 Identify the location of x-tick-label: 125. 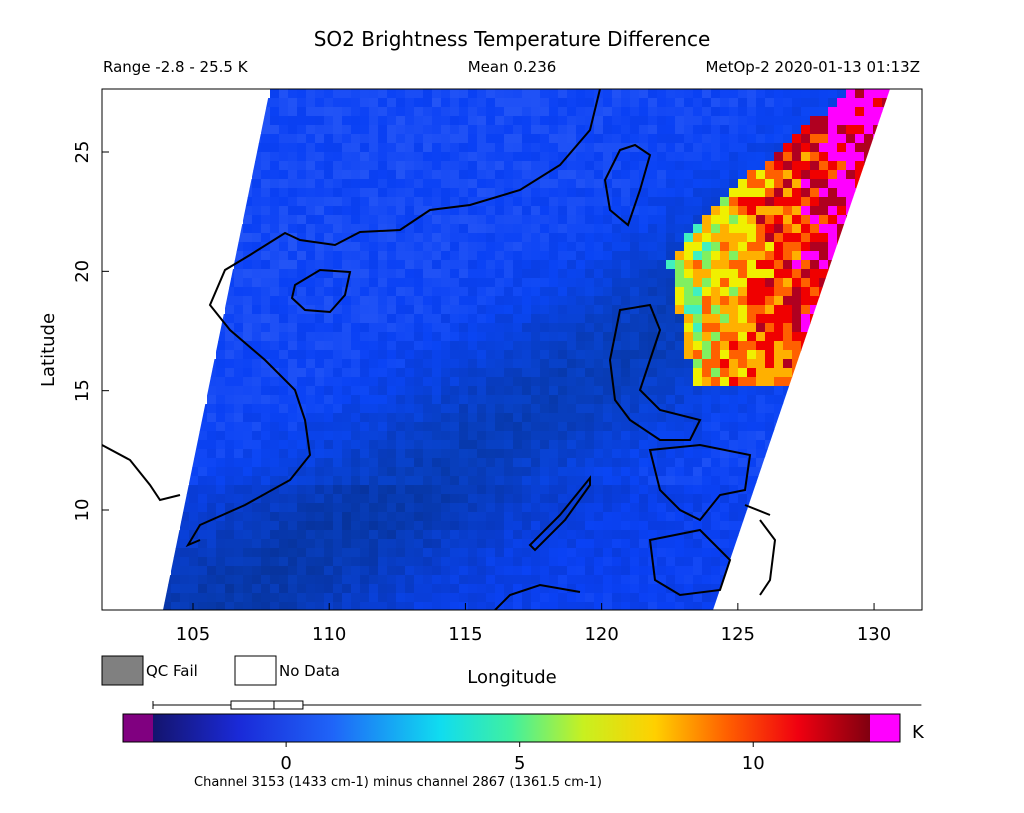
(738, 634).